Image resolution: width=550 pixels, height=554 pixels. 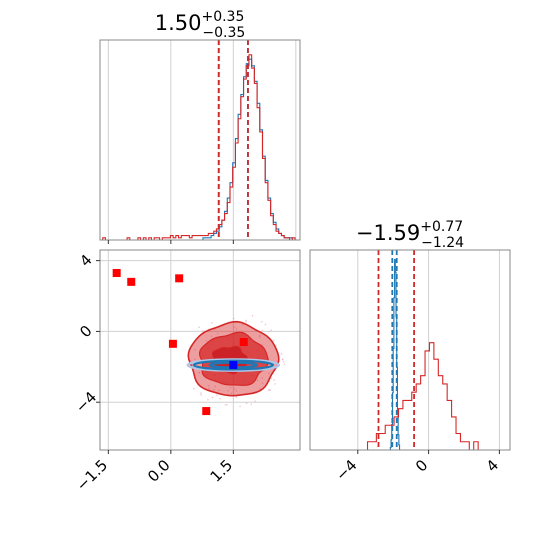 What do you see at coordinates (442, 243) in the screenshot?
I see `title-lower-error: −1.24` at bounding box center [442, 243].